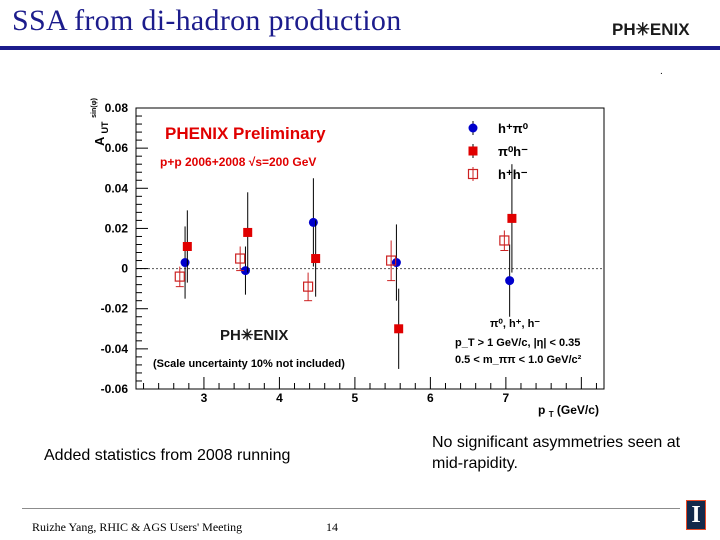  What do you see at coordinates (105, 127) in the screenshot?
I see `y-axis-label-sub: UT` at bounding box center [105, 127].